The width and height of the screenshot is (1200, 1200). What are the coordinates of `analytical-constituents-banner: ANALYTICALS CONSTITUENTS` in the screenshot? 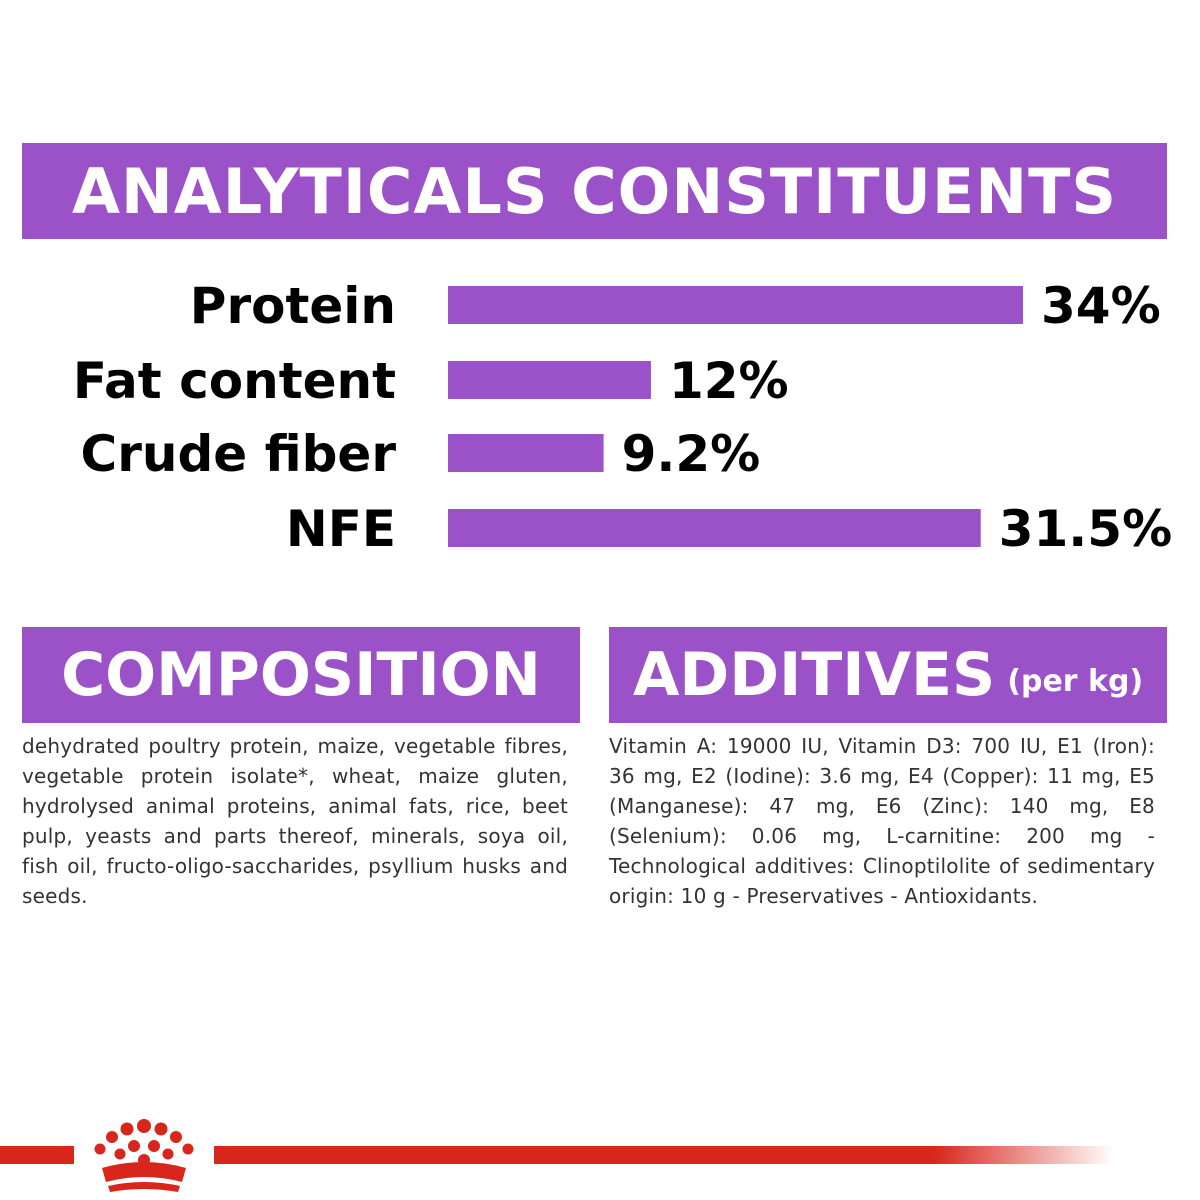 It's located at (594, 191).